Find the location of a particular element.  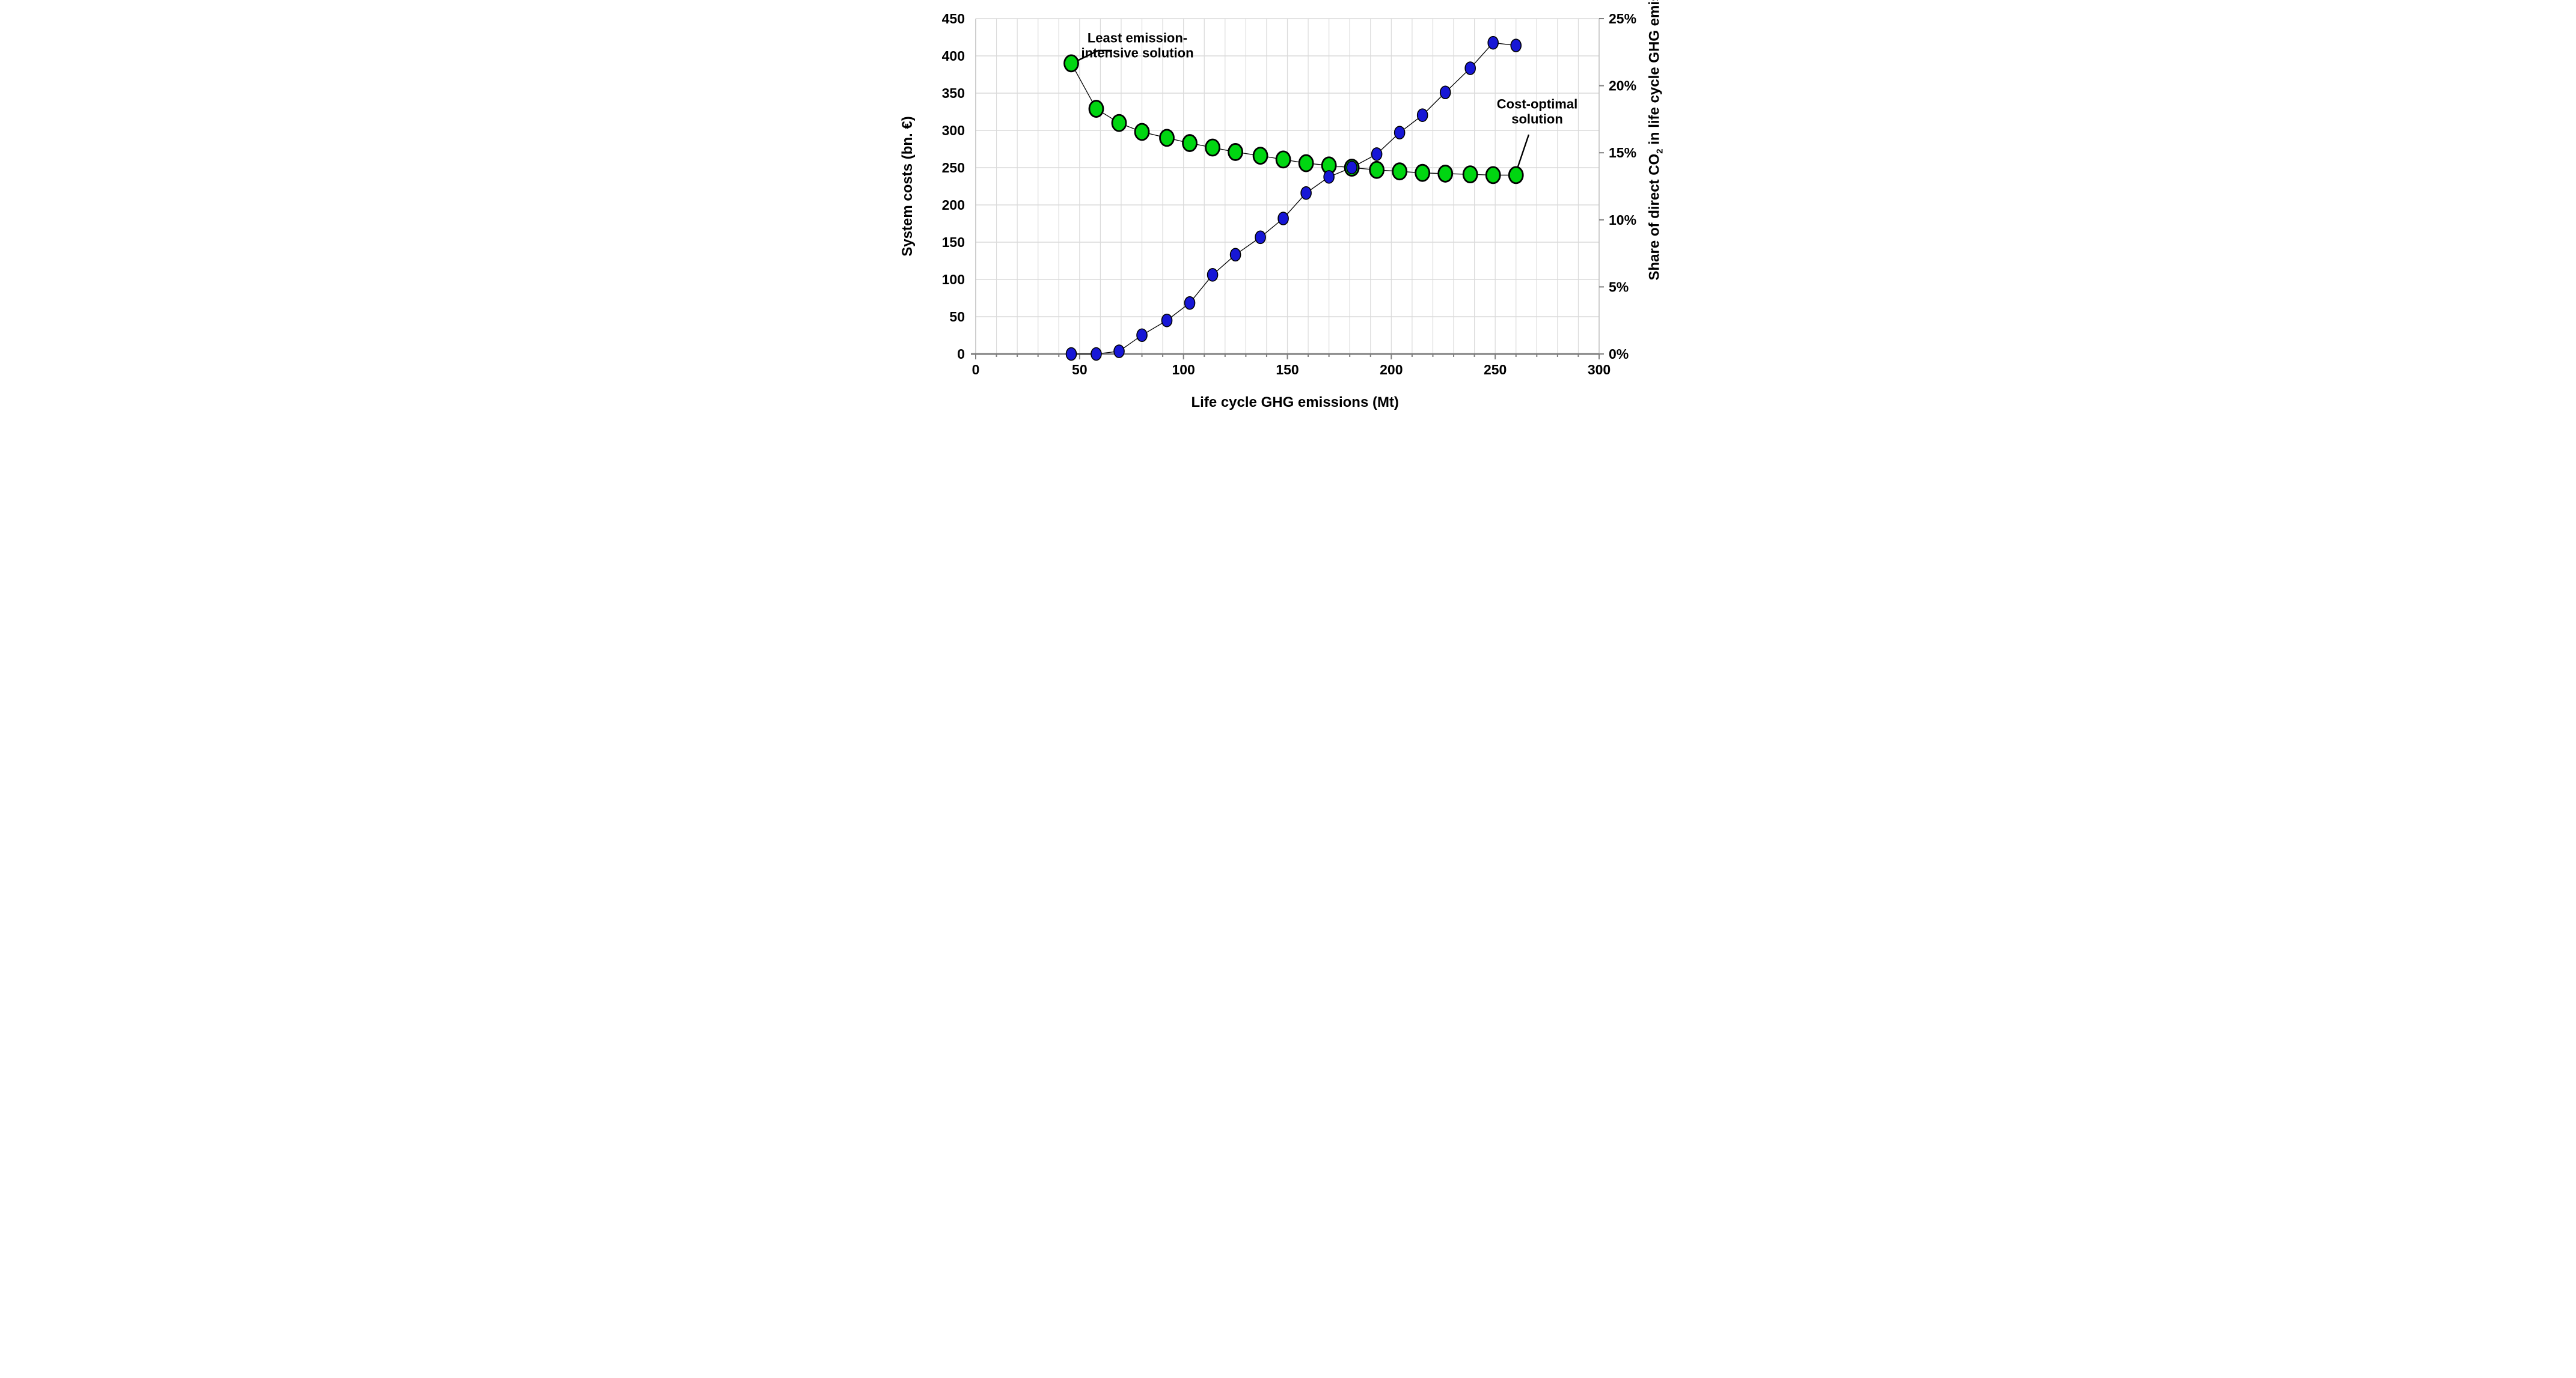

y-left-tick-label: 100 is located at coordinates (953, 279).